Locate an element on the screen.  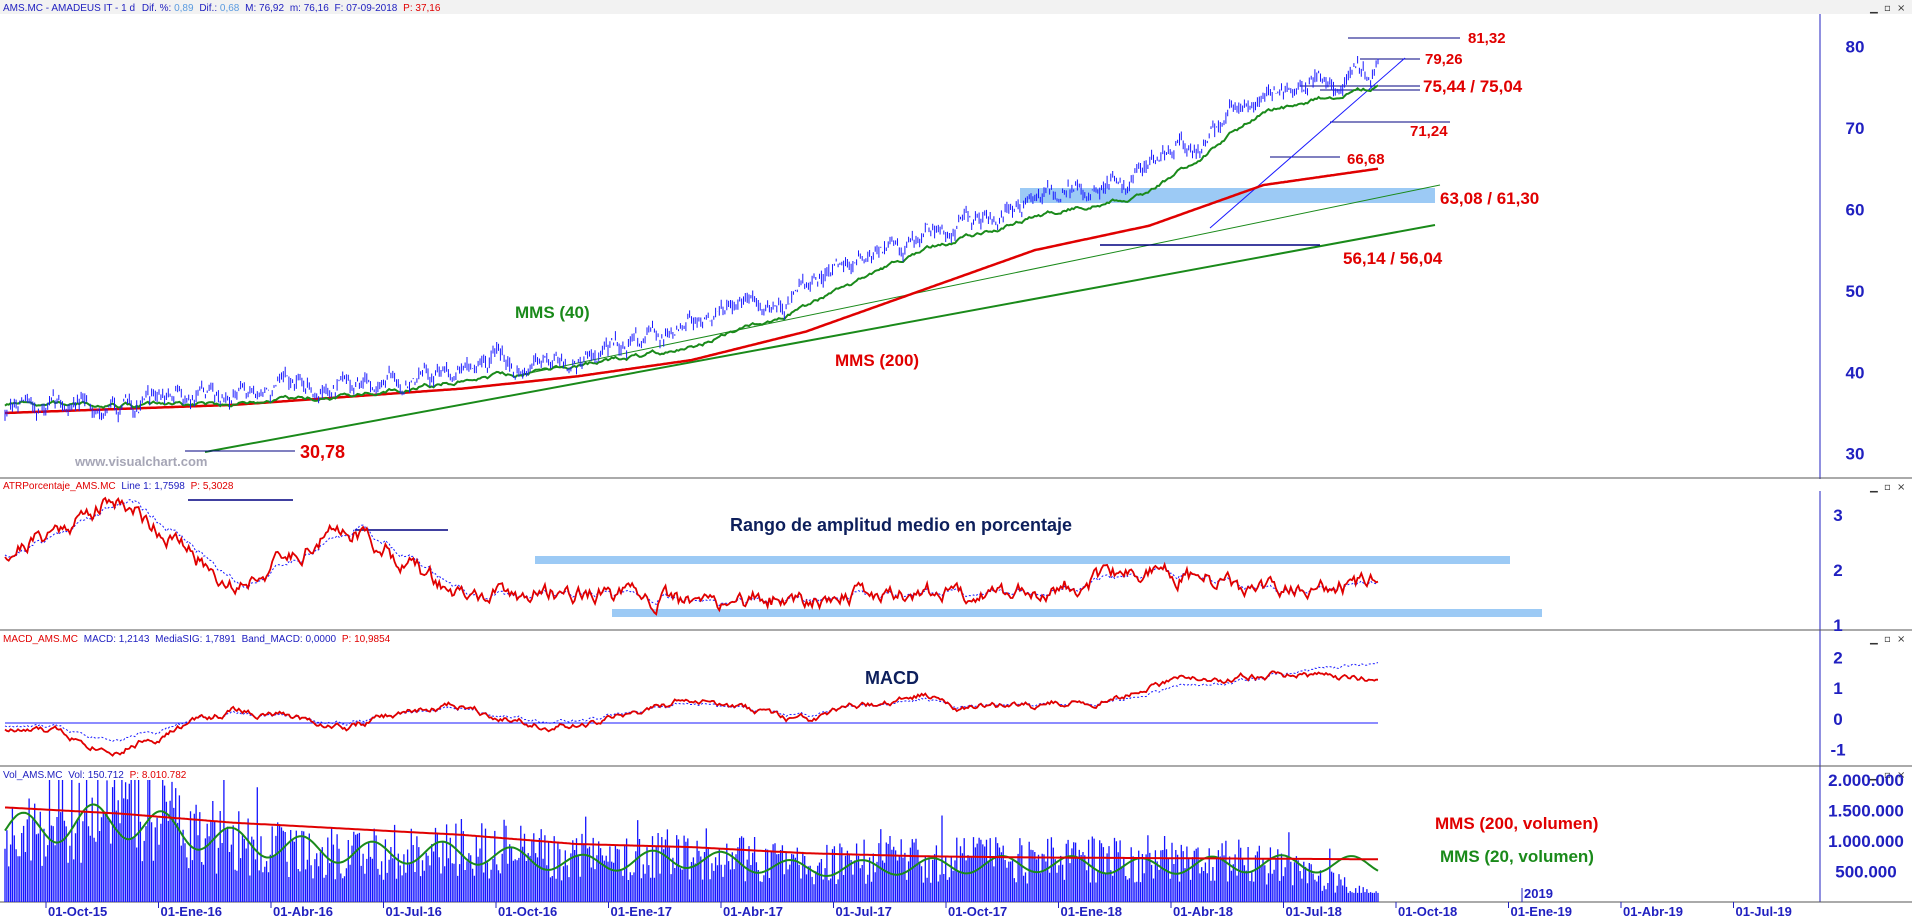
vol-y-axis: 2.000.000 1.500.000 1.000.000 500.000 is located at coordinates (1866, 826).